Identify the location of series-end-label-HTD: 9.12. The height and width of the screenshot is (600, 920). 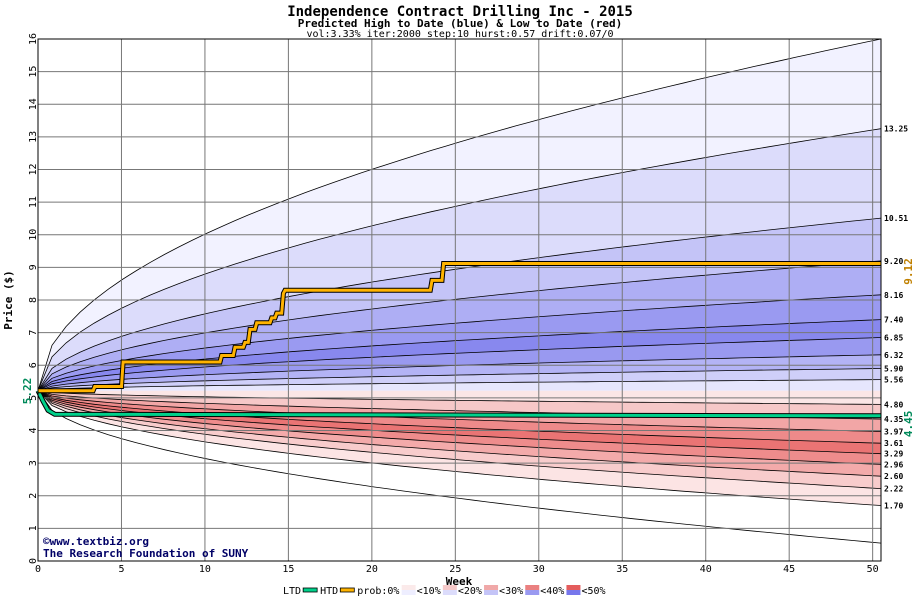
(908, 271).